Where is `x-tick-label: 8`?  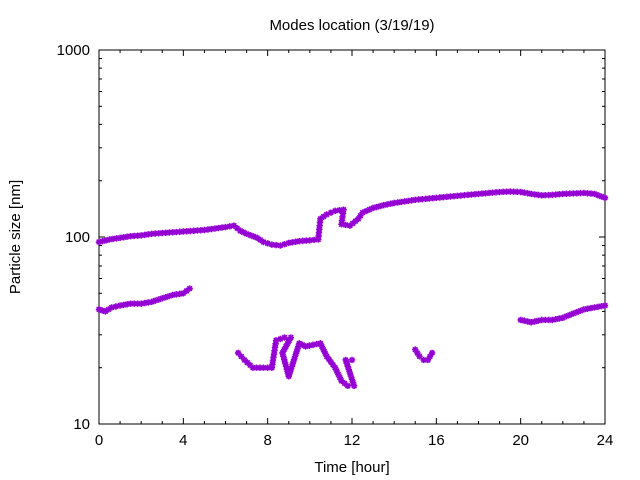 x-tick-label: 8 is located at coordinates (267, 440).